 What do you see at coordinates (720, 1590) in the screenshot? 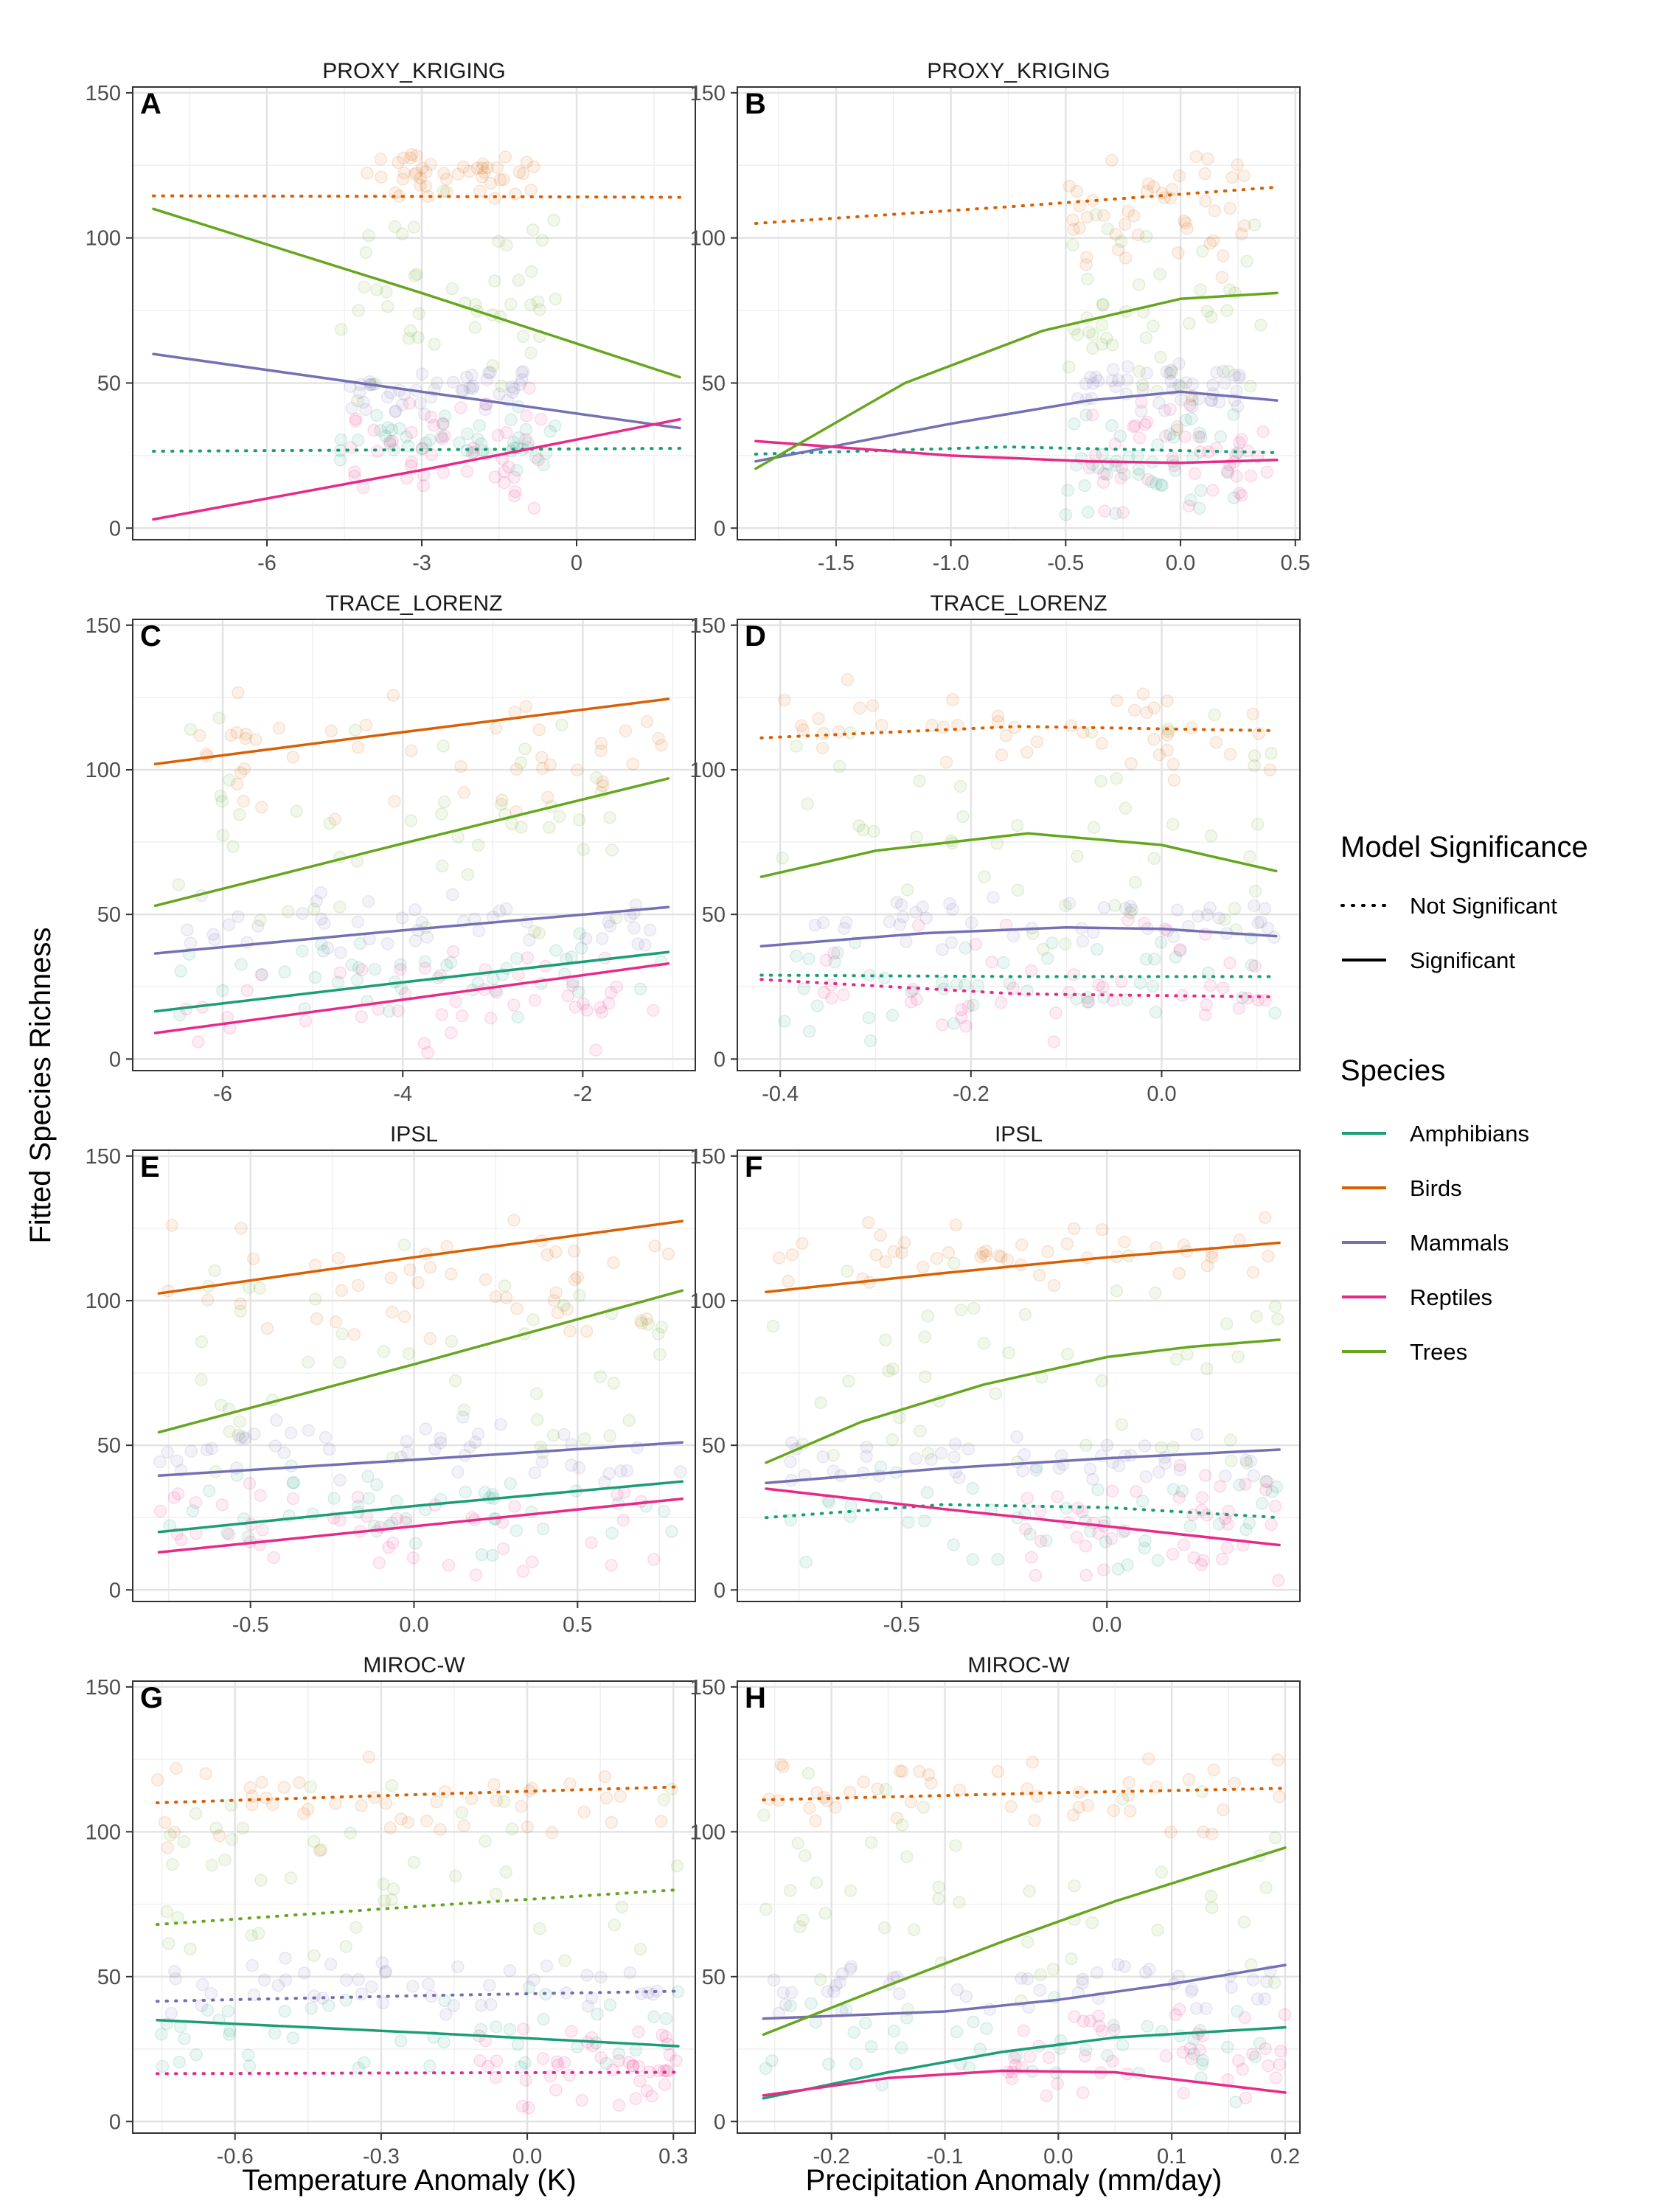
I see `y-tick-label: 0` at bounding box center [720, 1590].